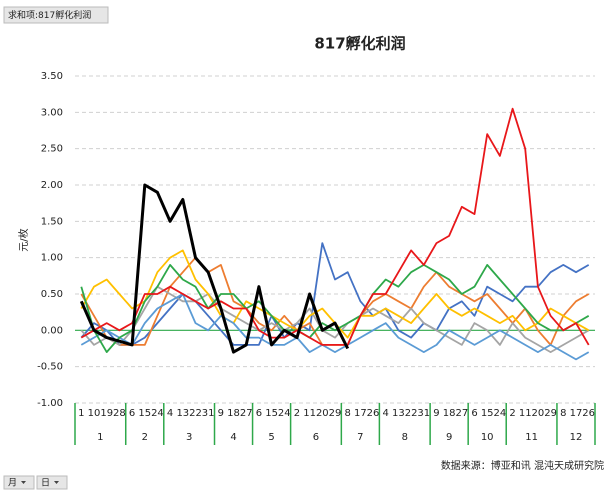 This screenshot has height=490, width=611. I want to click on x-tick-label: 1, so click(81, 413).